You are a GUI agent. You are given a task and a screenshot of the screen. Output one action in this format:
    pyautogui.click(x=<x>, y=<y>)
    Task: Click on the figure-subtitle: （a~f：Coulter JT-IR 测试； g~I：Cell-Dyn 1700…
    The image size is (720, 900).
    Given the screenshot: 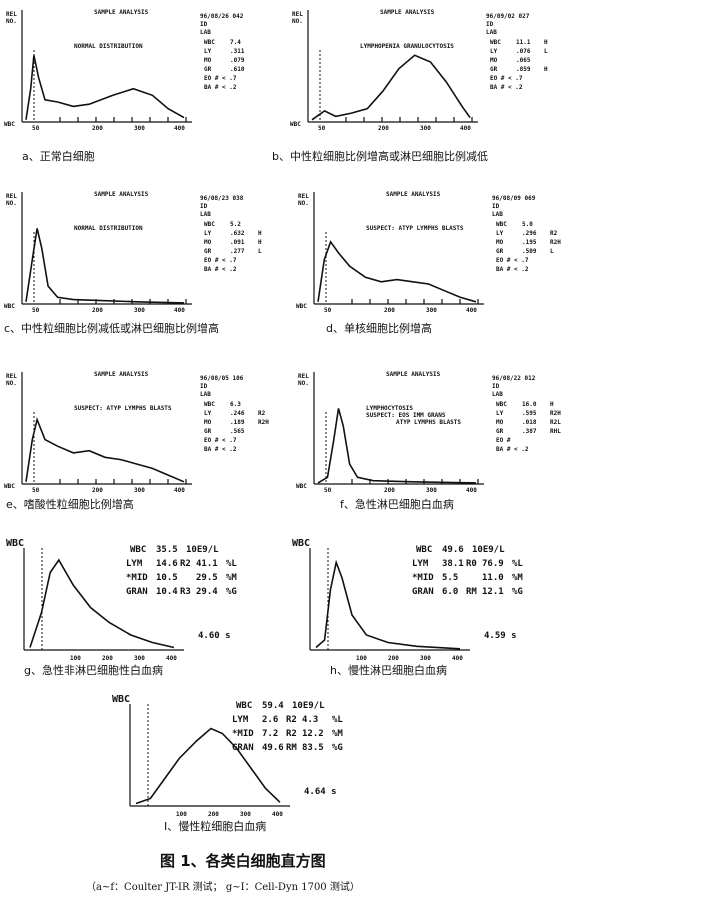 What is the action you would take?
    pyautogui.click(x=223, y=887)
    